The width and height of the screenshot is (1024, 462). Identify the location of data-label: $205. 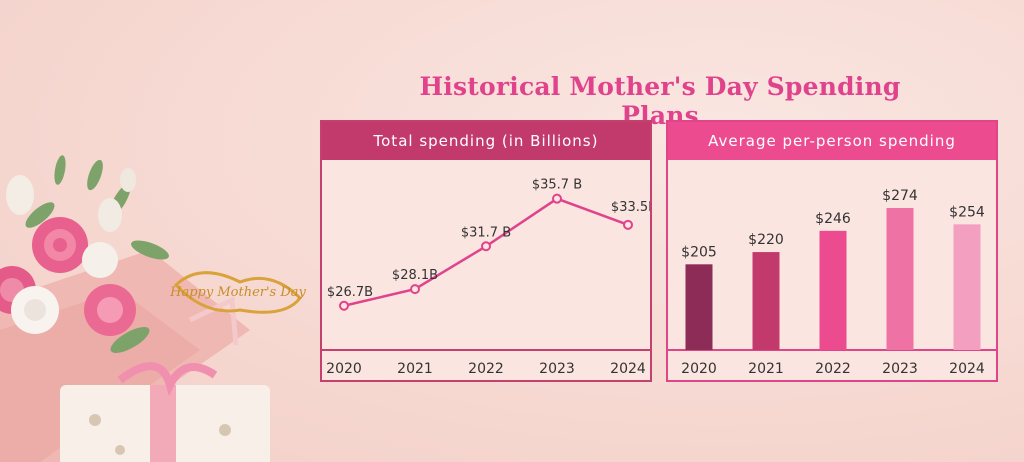
(699, 252).